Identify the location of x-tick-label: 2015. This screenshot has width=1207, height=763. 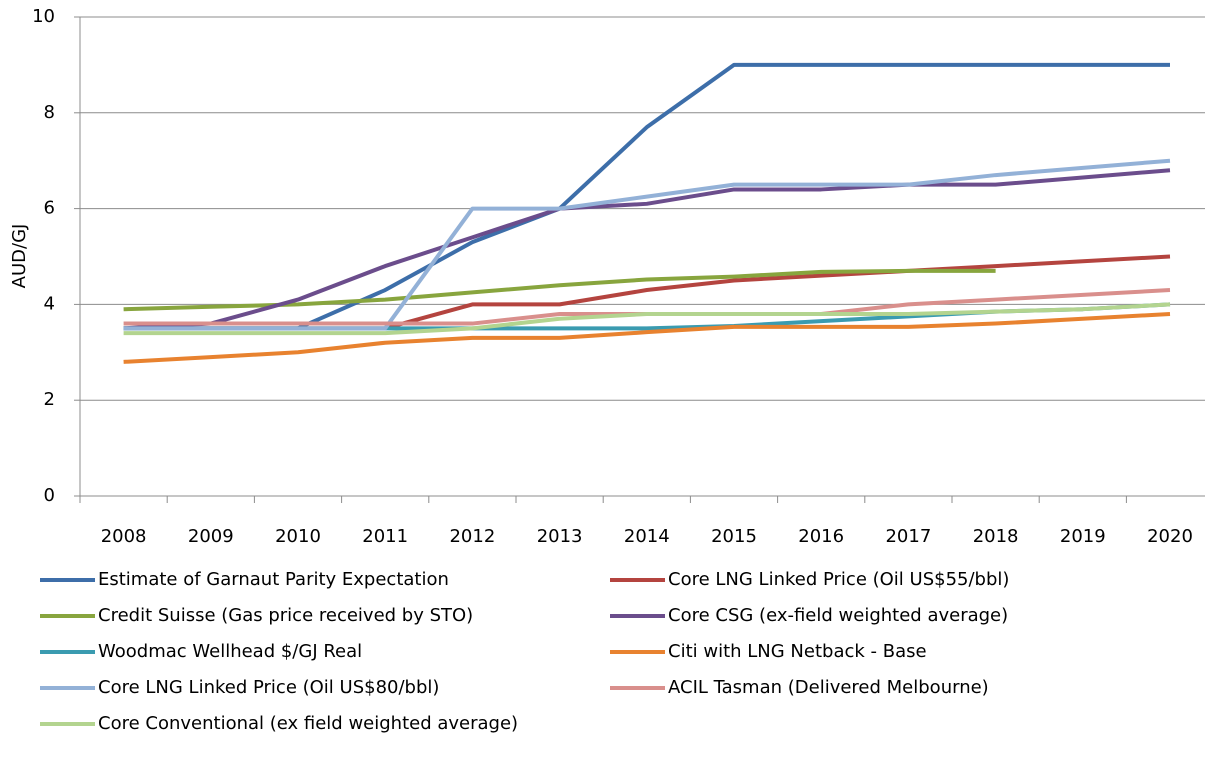
(734, 536).